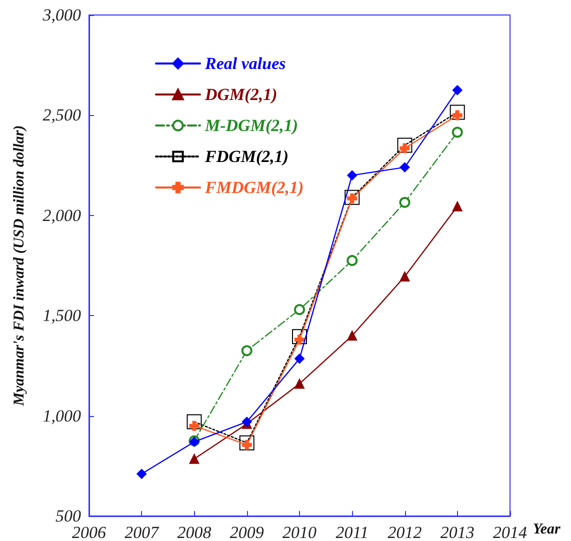  I want to click on x-tick-label: 2014, so click(510, 532).